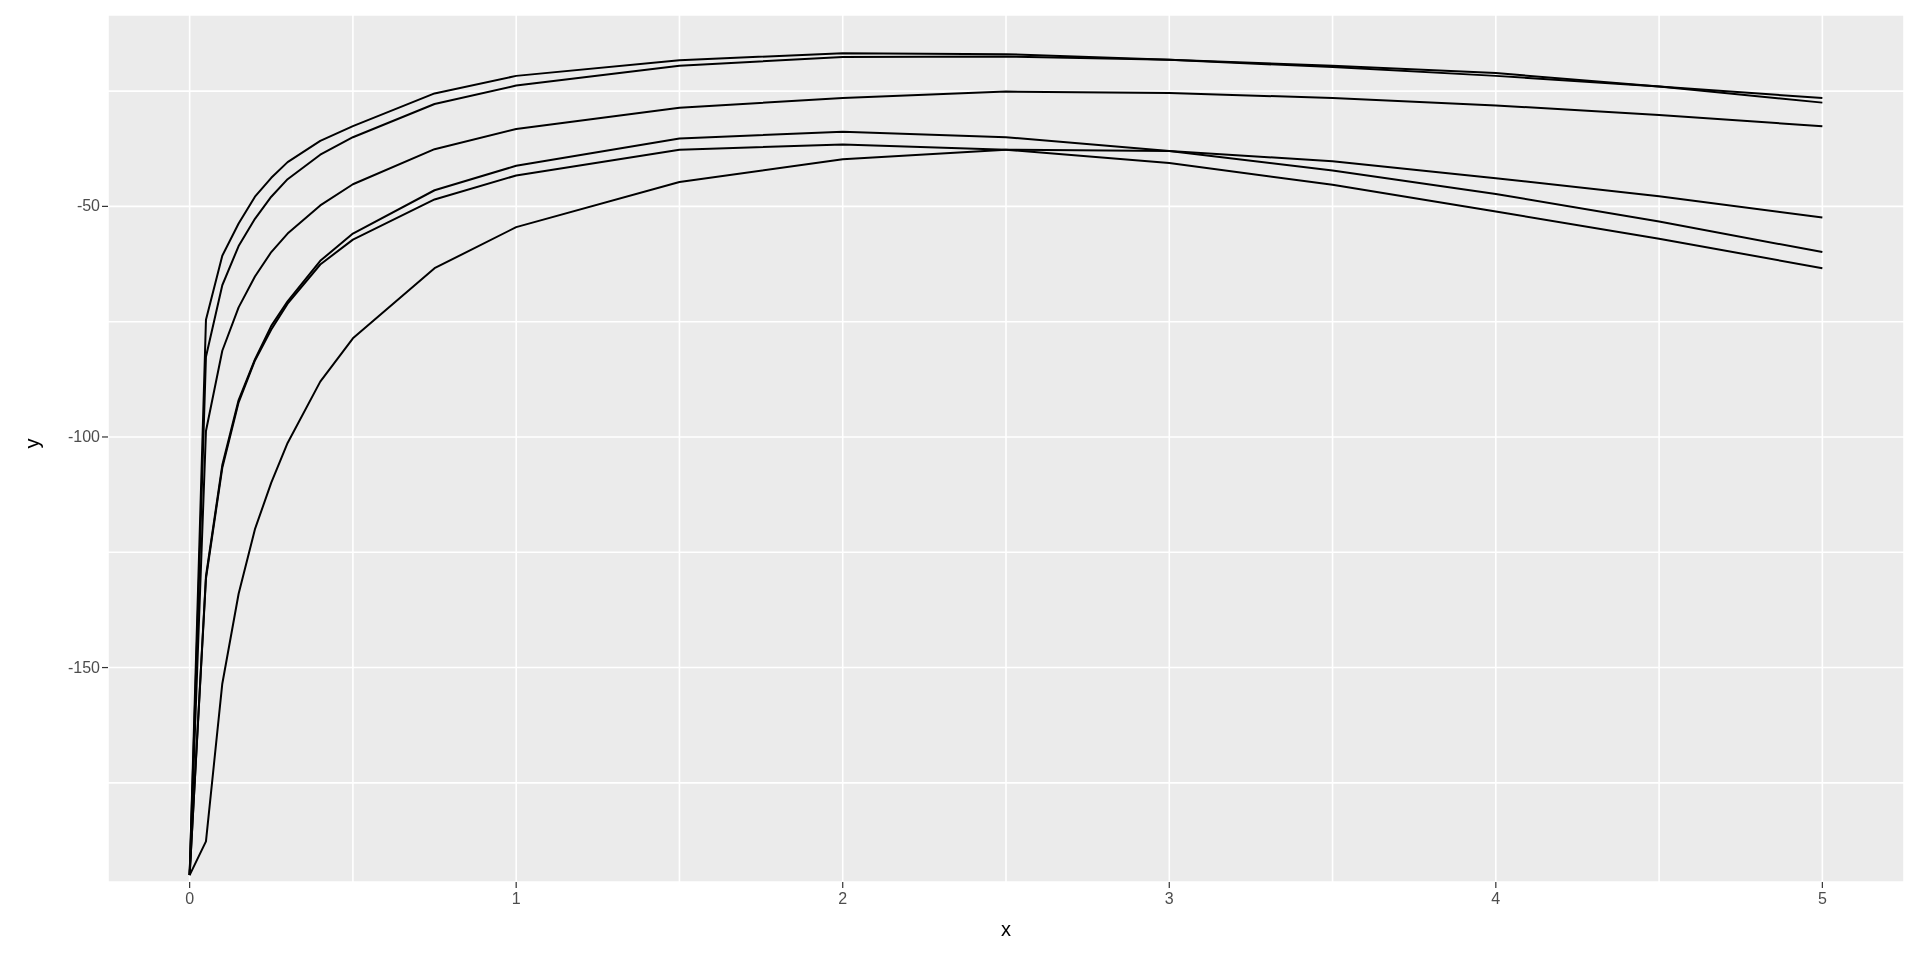  I want to click on x-tick-label: 1, so click(516, 898).